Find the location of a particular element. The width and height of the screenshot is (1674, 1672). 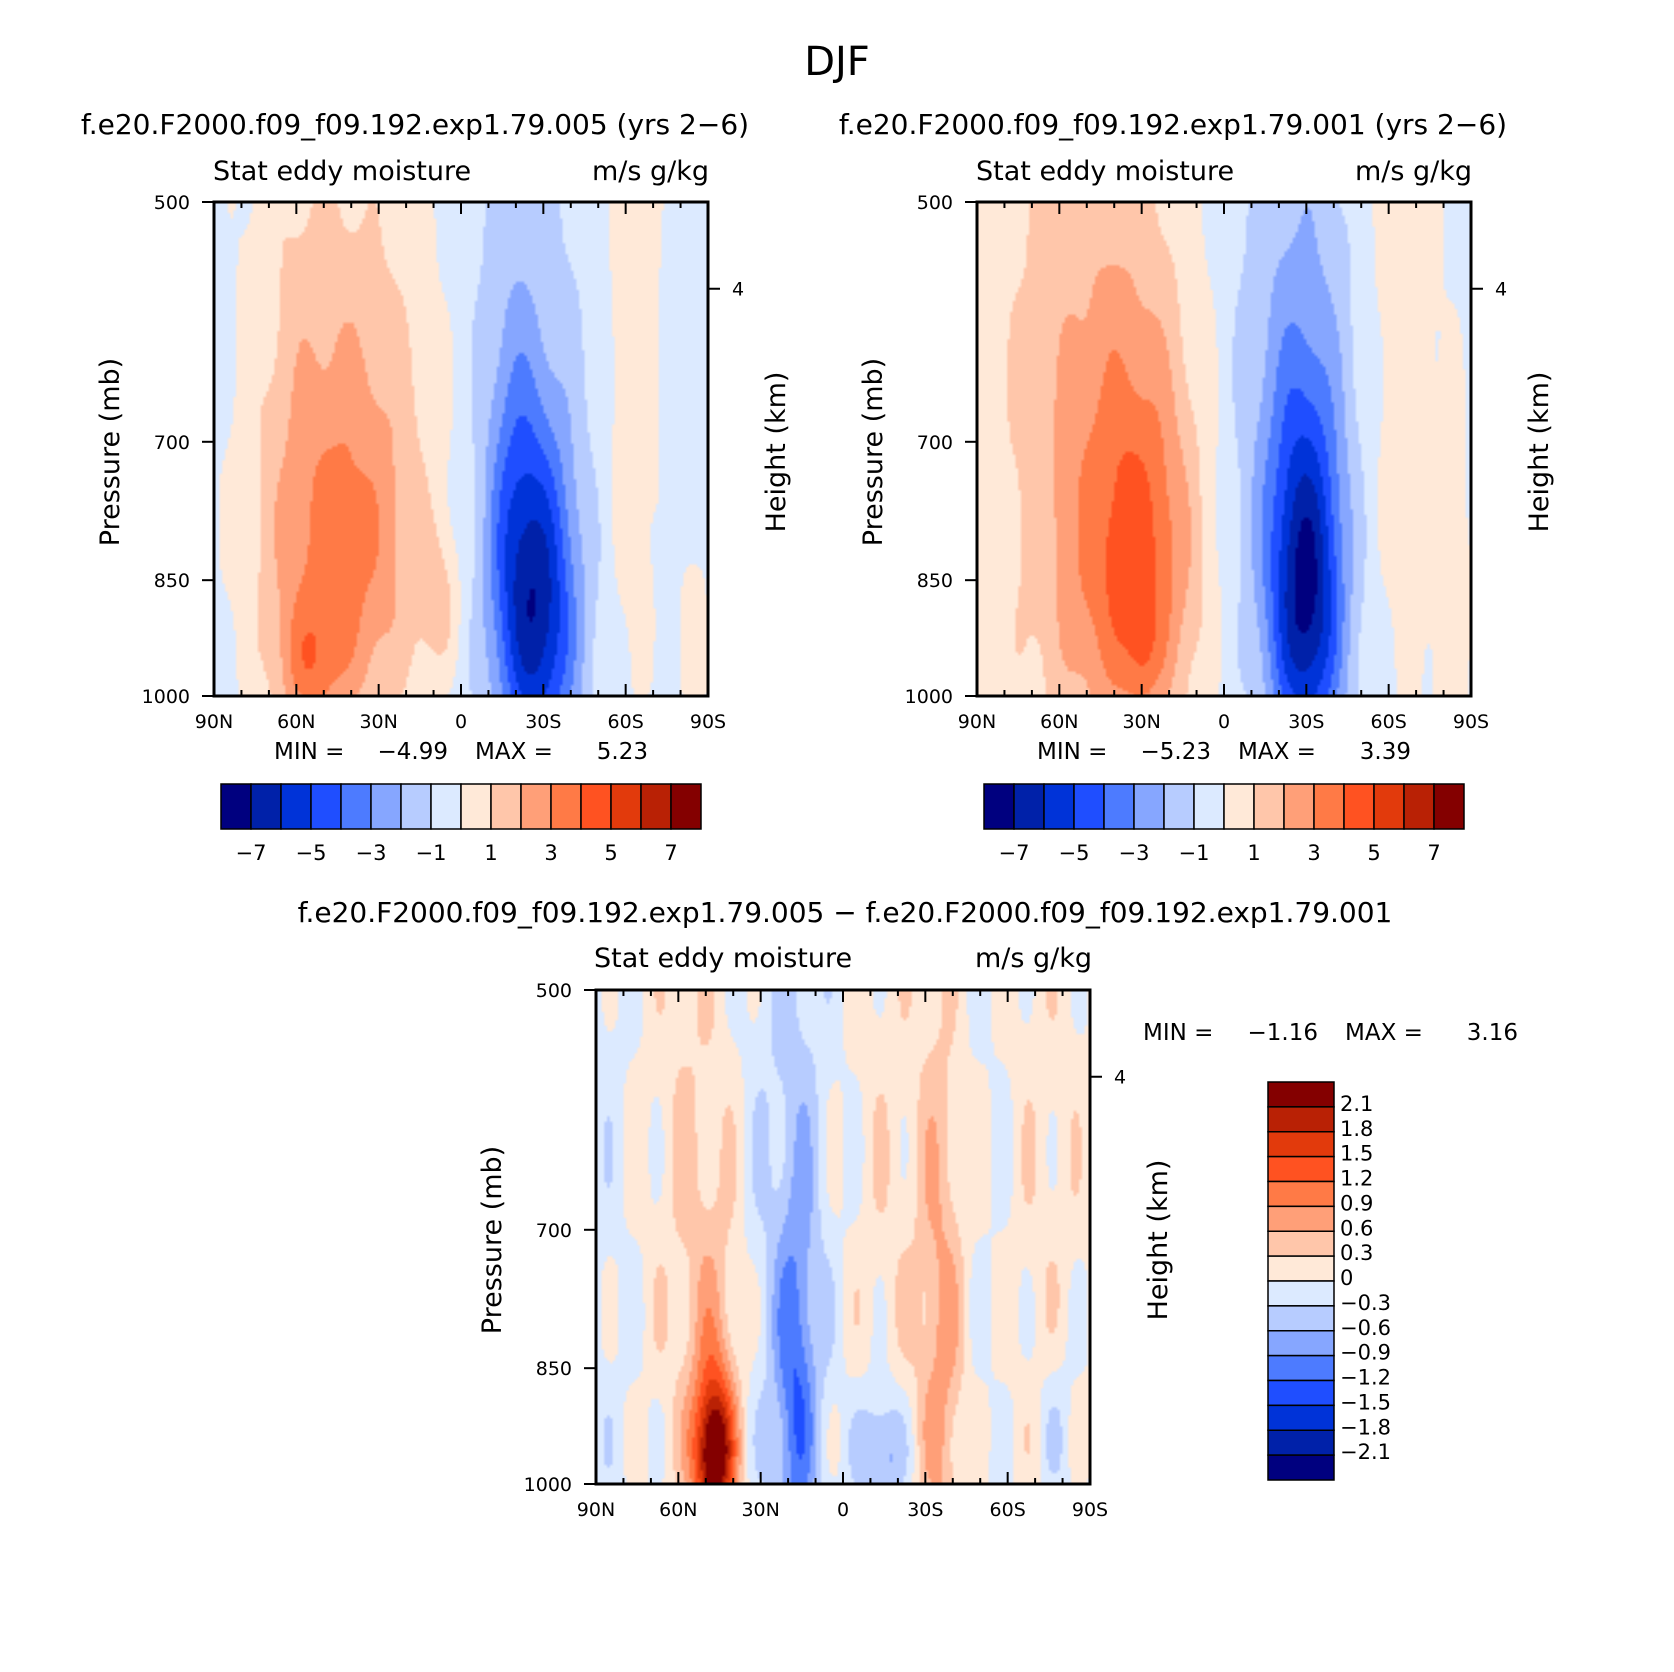

panel-3-xtick-label: 30S is located at coordinates (925, 1510).